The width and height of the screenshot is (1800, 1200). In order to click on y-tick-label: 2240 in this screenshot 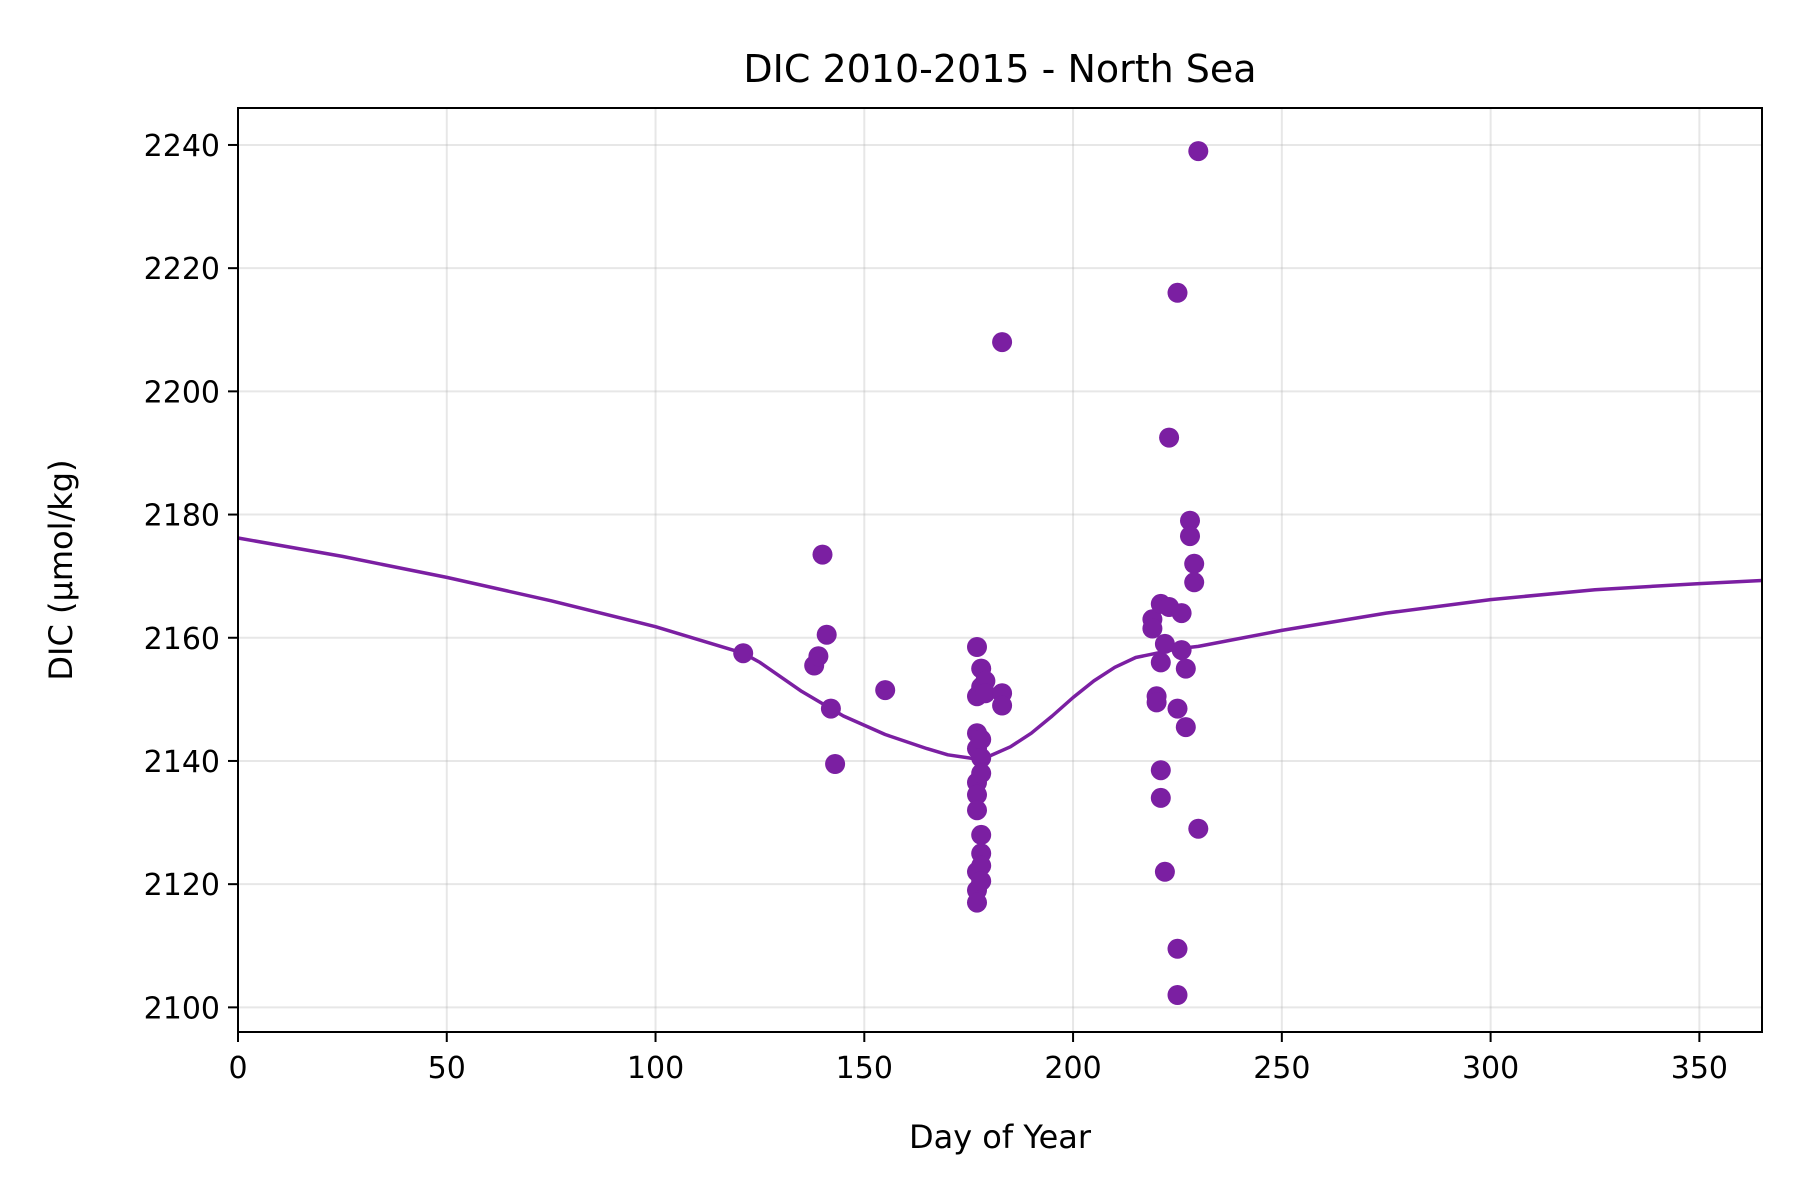, I will do `click(182, 146)`.